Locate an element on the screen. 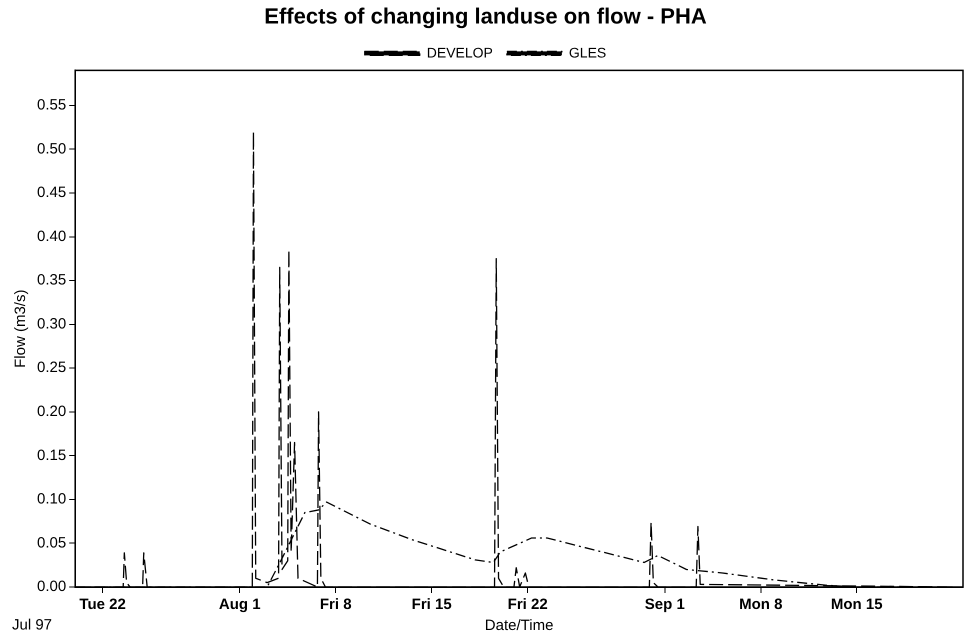  y-tick-label: 0.25 is located at coordinates (51, 367).